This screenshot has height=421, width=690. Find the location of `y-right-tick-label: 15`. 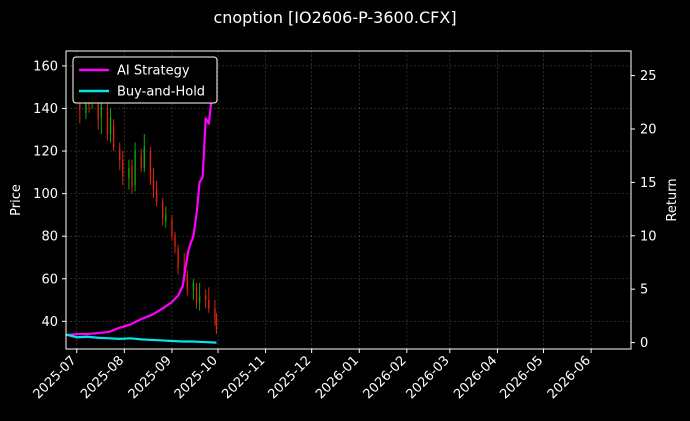

y-right-tick-label: 15 is located at coordinates (648, 183).